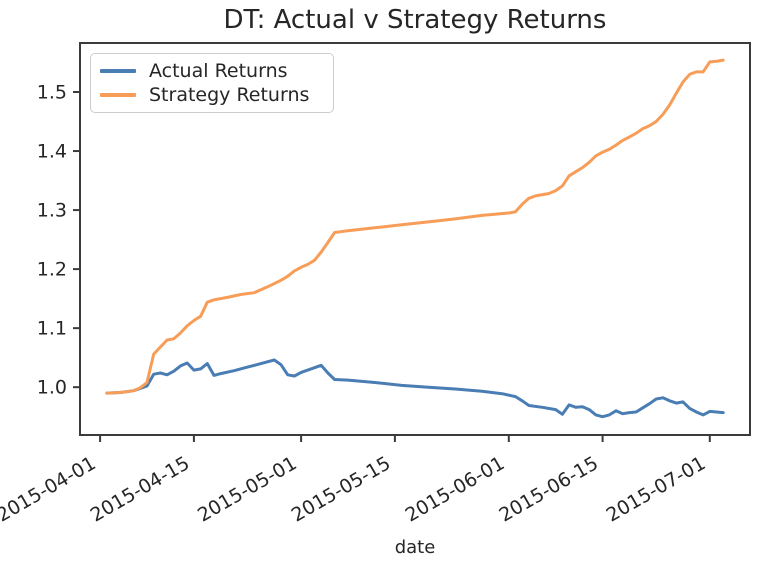 The width and height of the screenshot is (784, 584). I want to click on legend-entry-strategy: Strategy Returns, so click(211, 95).